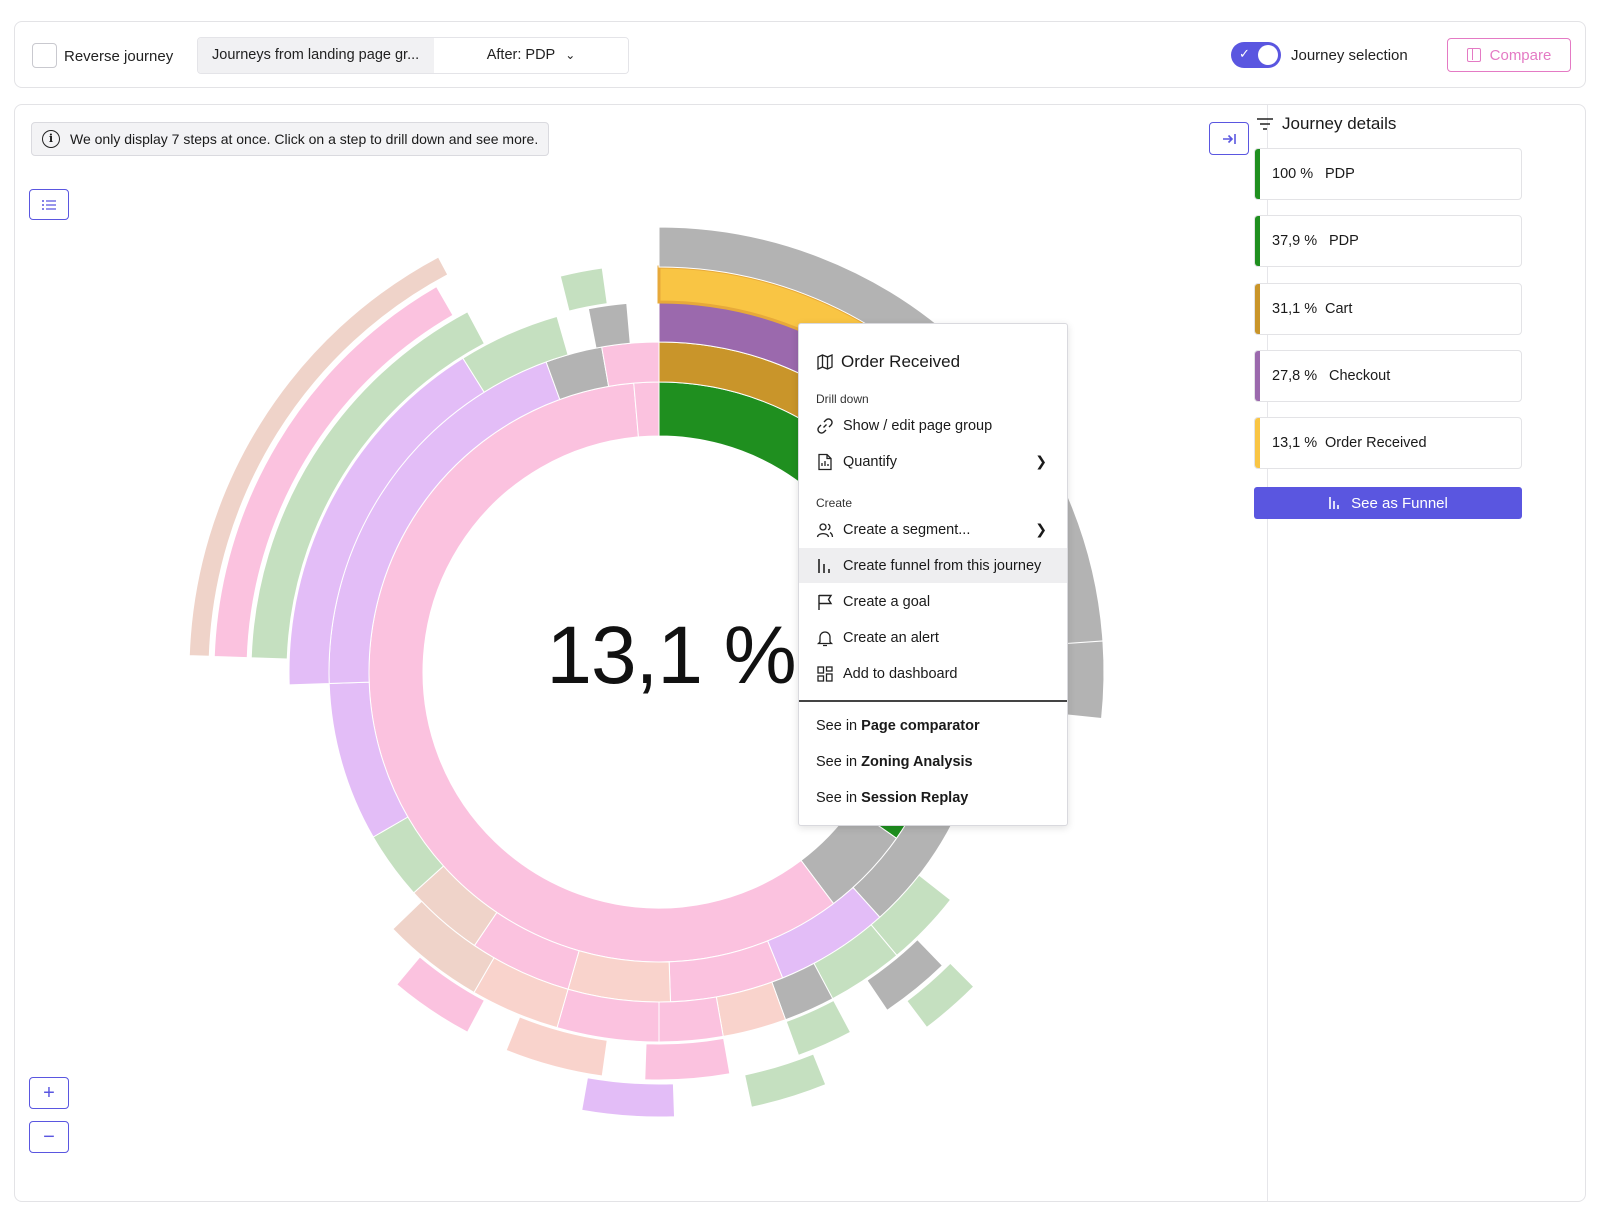  I want to click on show-edit-page-group-item: Show / edit page group, so click(933, 425).